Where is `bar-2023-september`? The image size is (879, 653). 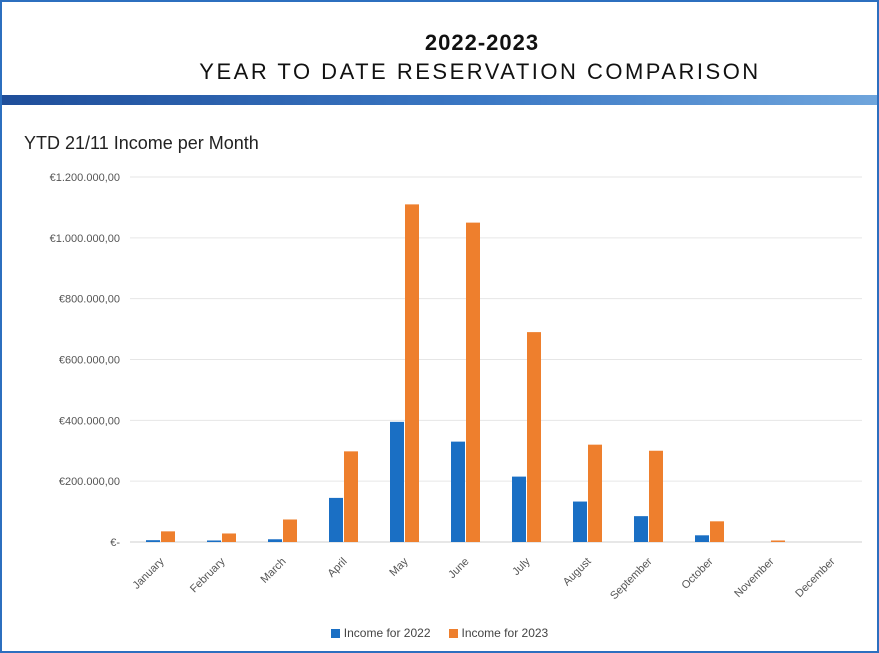 bar-2023-september is located at coordinates (656, 496).